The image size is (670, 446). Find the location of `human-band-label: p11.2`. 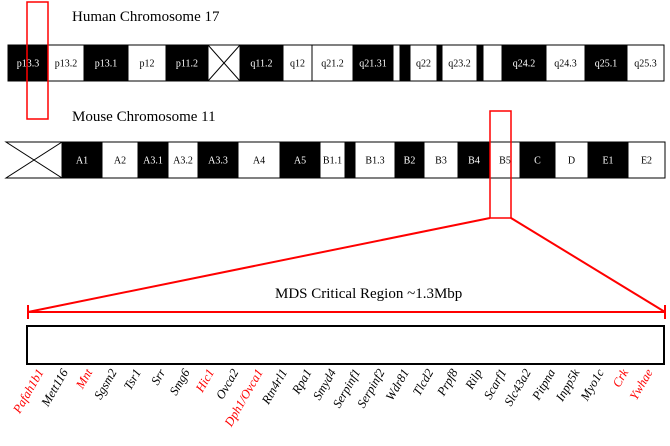

human-band-label: p11.2 is located at coordinates (187, 64).